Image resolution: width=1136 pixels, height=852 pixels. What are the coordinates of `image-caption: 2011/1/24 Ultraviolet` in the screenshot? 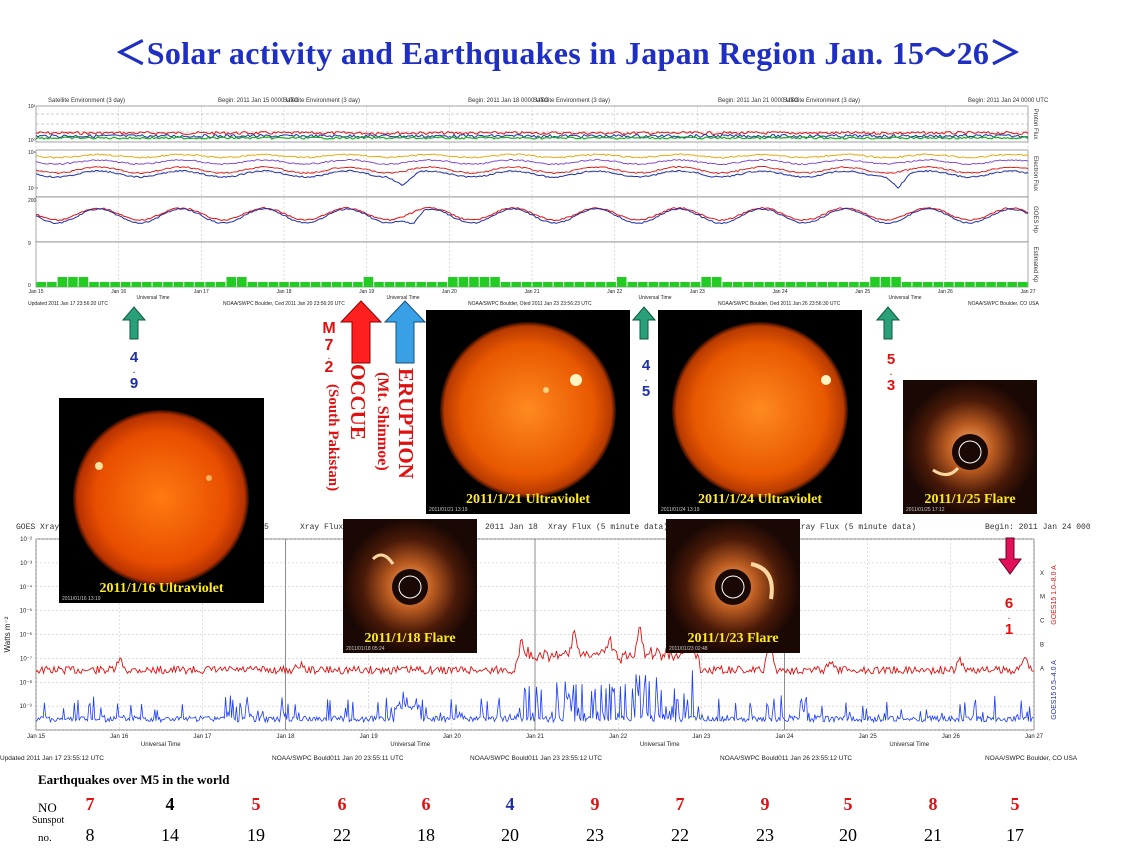 It's located at (760, 499).